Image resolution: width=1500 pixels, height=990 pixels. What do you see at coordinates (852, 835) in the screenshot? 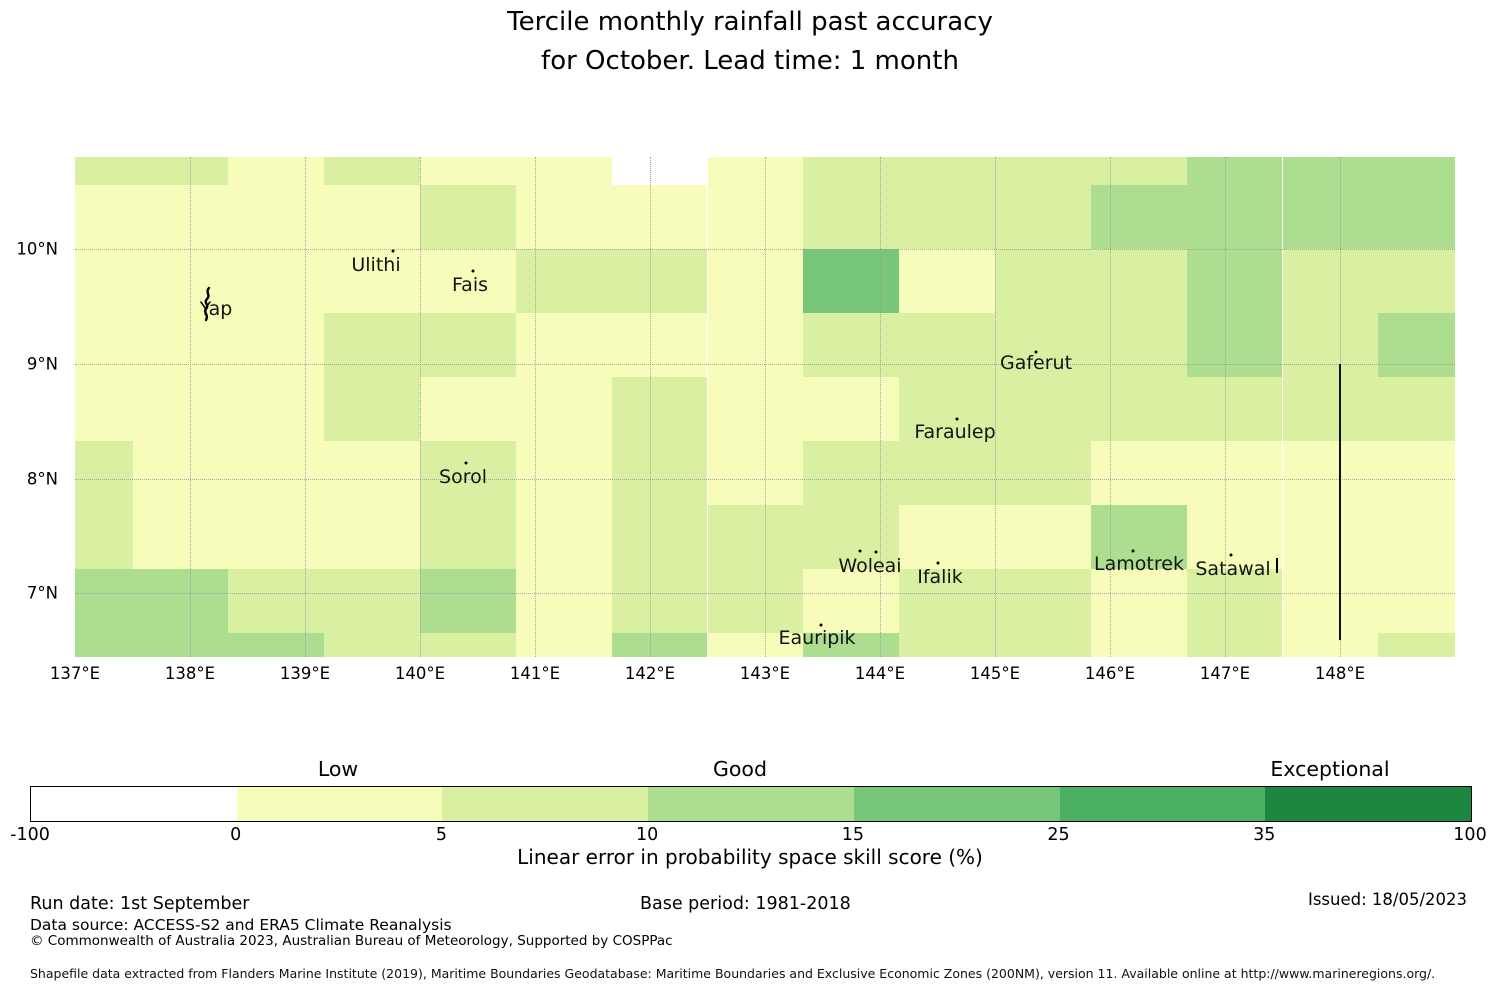
I see `colorbar-tick-label: 15` at bounding box center [852, 835].